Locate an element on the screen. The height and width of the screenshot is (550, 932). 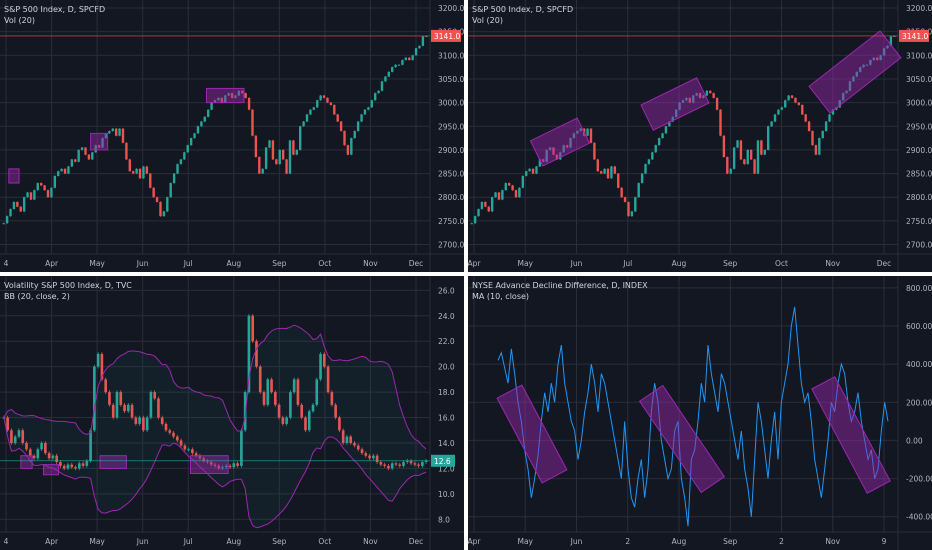
vix-last-price-label: 12.6 is located at coordinates (442, 461).